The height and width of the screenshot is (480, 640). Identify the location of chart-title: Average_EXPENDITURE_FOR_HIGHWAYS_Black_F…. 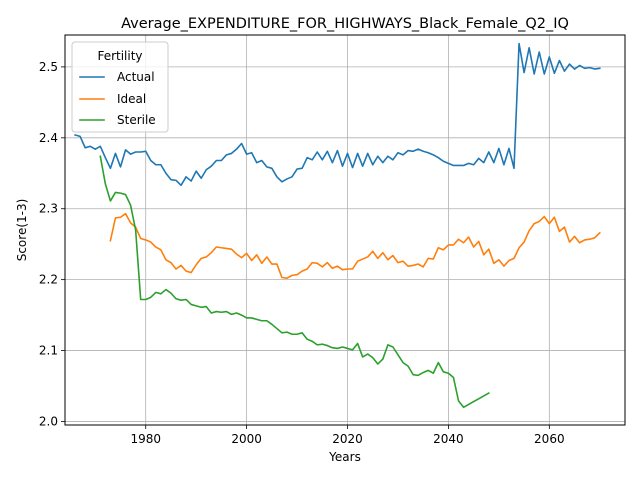
(345, 24).